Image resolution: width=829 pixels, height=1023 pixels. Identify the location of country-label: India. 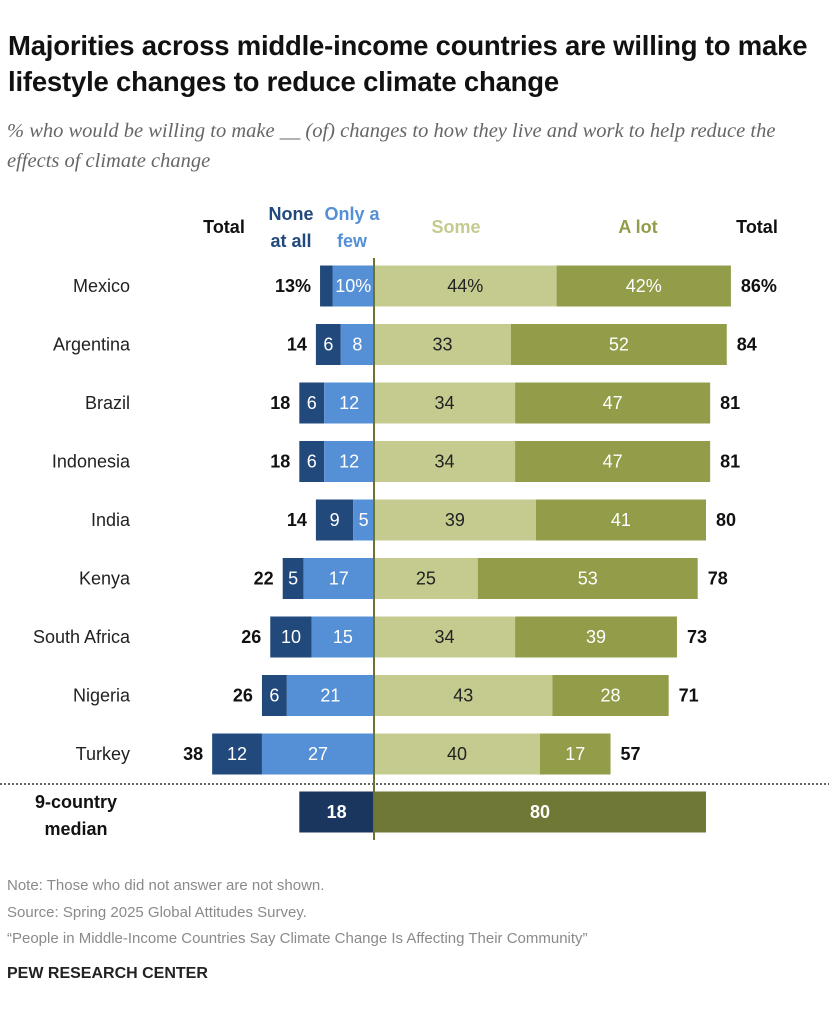
(111, 520).